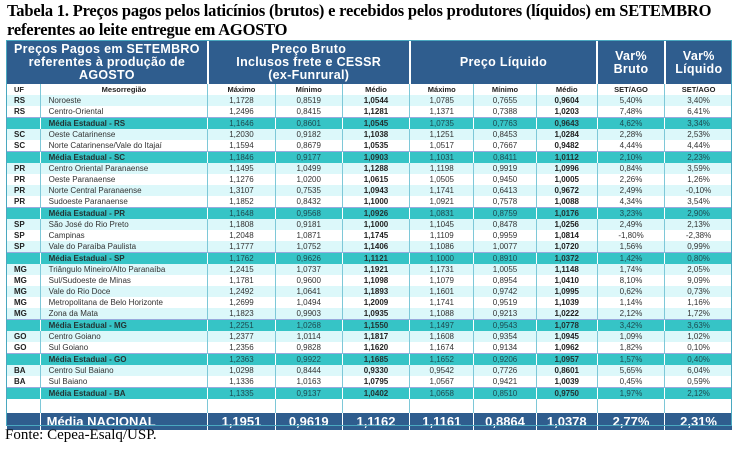  What do you see at coordinates (123, 146) in the screenshot?
I see `cell-meso: Norte Catarinense/Vale do Itajaí` at bounding box center [123, 146].